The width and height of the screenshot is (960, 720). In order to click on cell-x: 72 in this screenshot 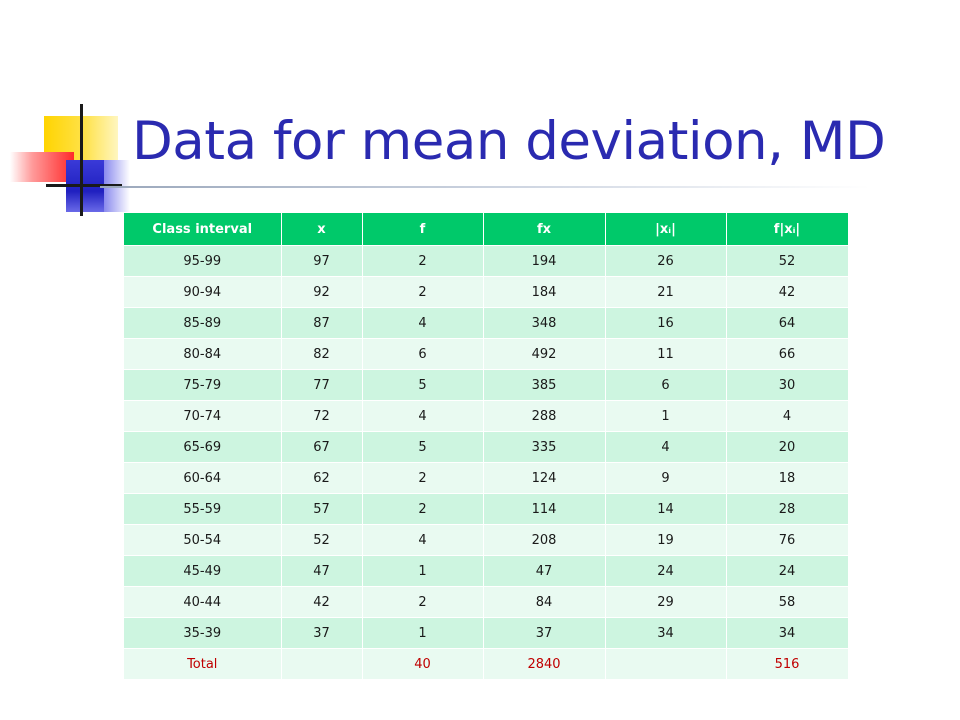, I will do `click(322, 416)`.